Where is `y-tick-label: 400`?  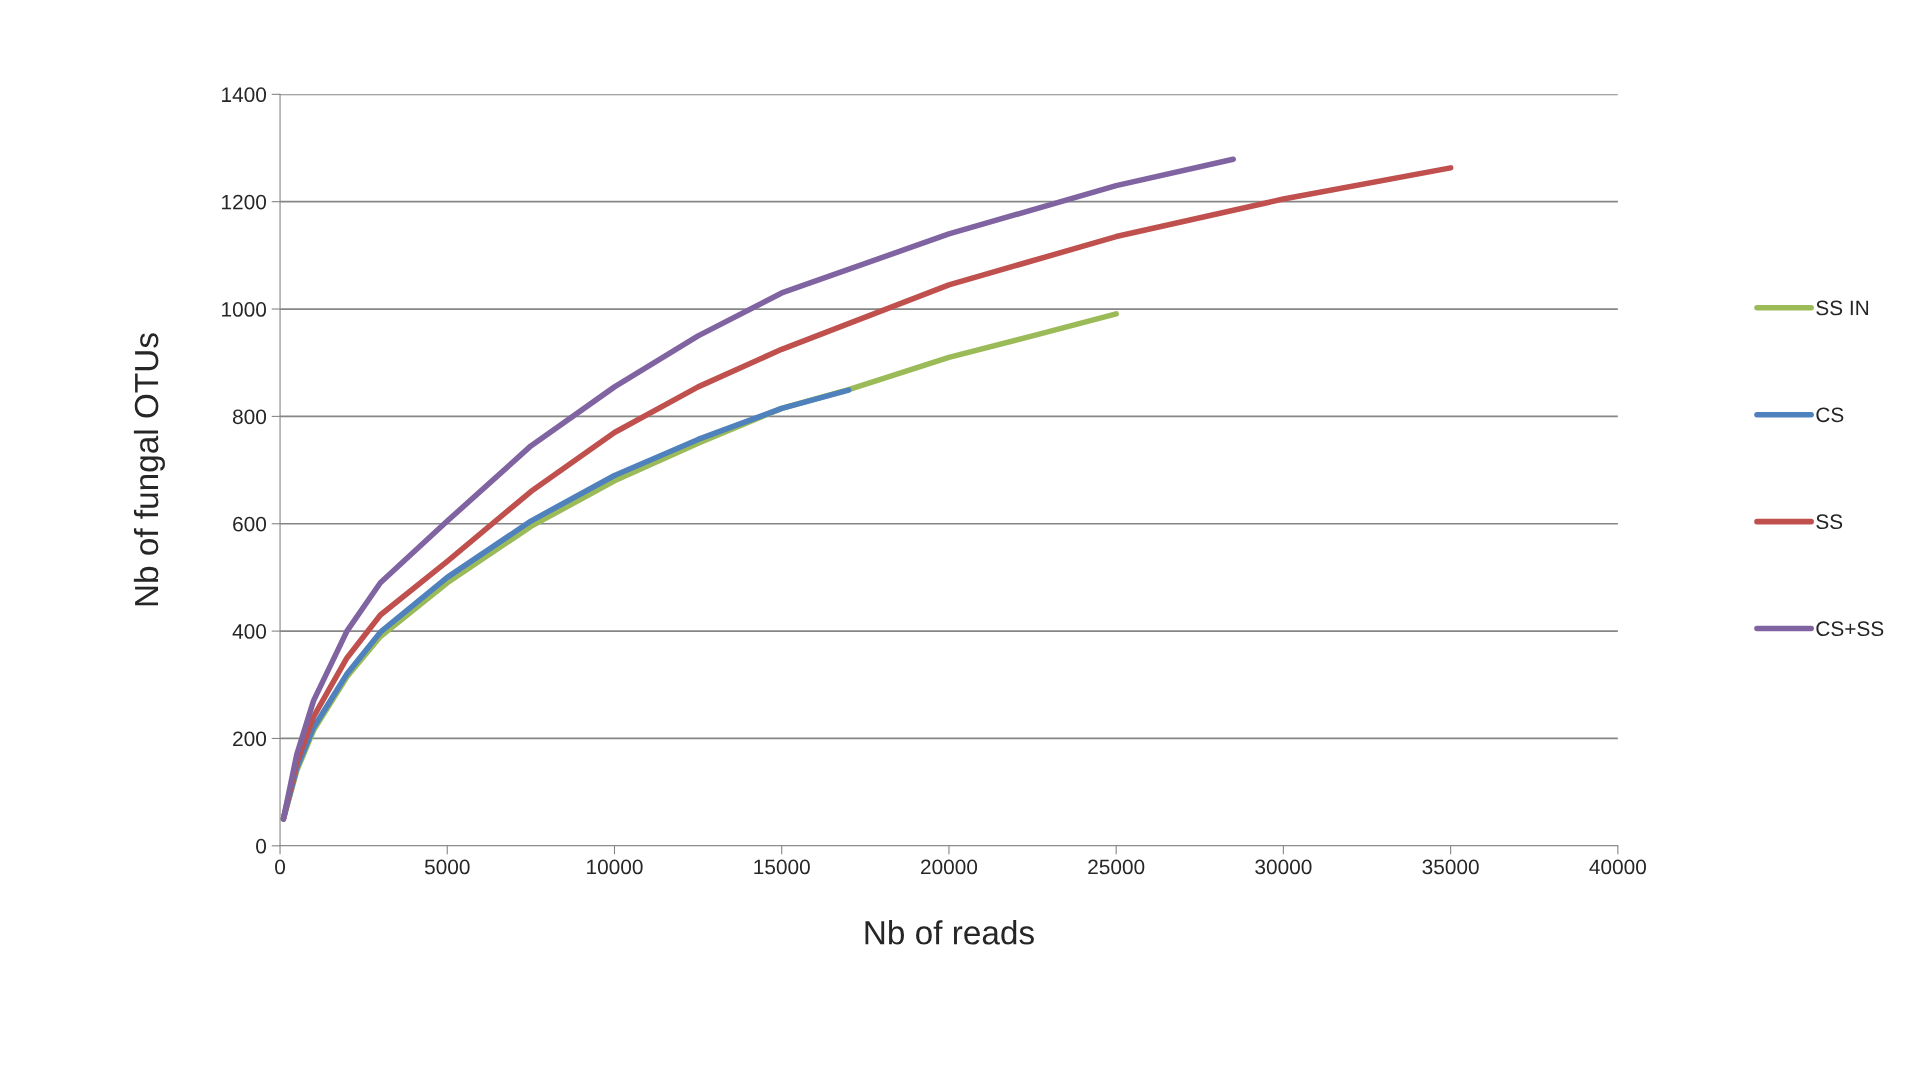
y-tick-label: 400 is located at coordinates (249, 631).